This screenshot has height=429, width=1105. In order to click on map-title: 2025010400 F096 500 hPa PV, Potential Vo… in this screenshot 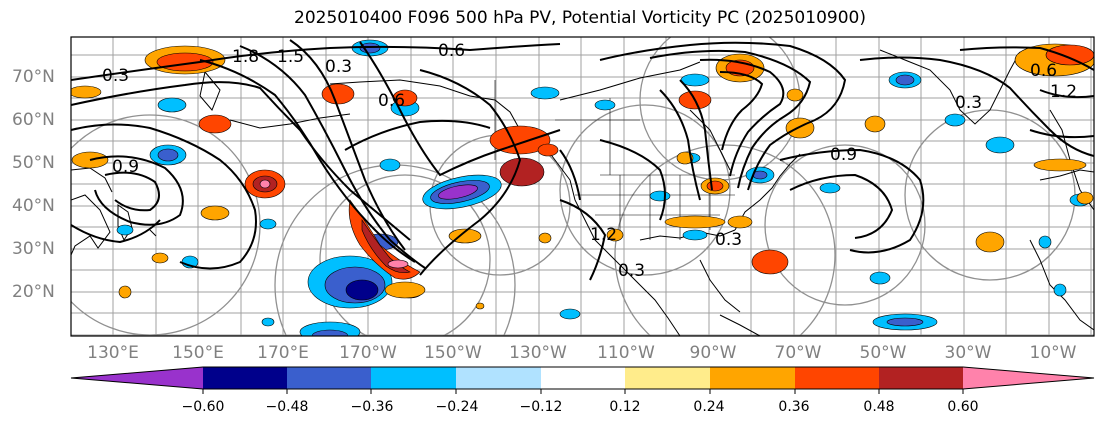, I will do `click(580, 18)`.